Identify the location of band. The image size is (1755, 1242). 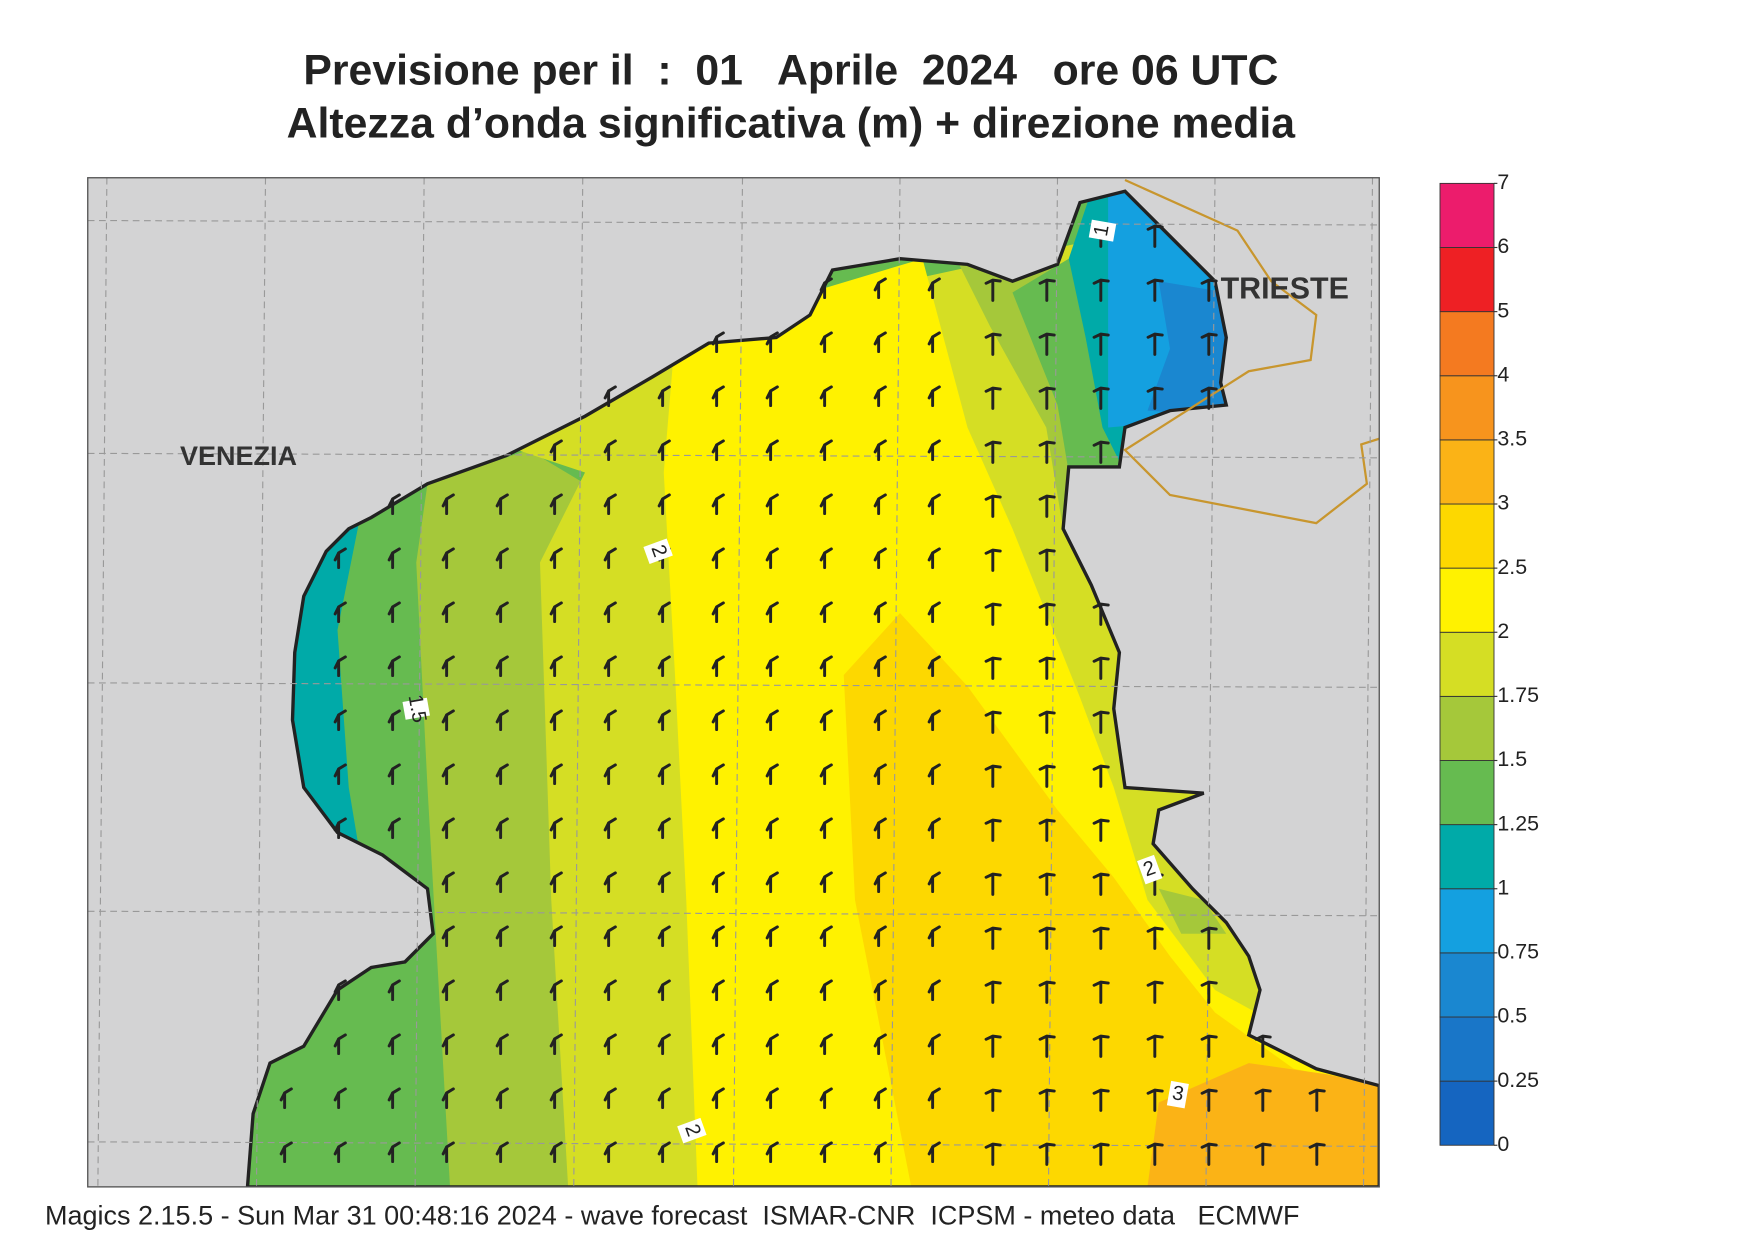
(1192, 911).